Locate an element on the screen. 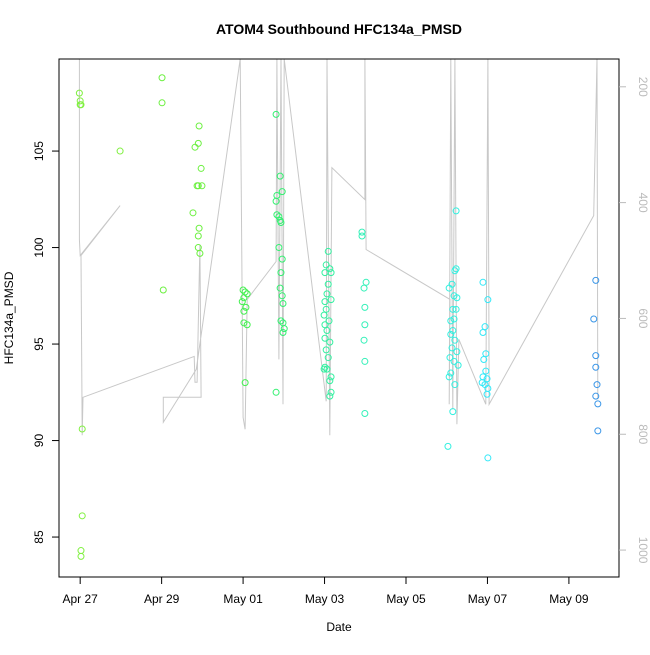 This screenshot has height=655, width=650. y-tick-label: 95 is located at coordinates (39, 344).